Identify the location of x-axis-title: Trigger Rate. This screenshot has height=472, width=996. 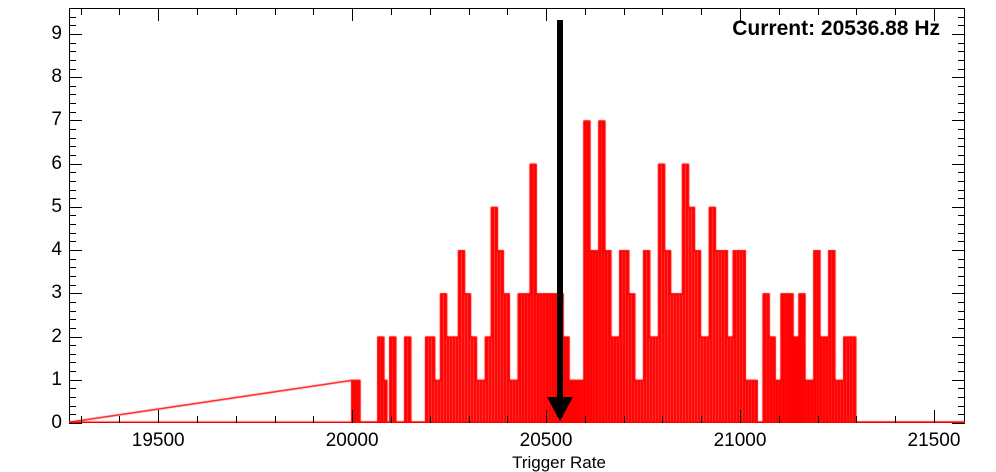
(559, 462).